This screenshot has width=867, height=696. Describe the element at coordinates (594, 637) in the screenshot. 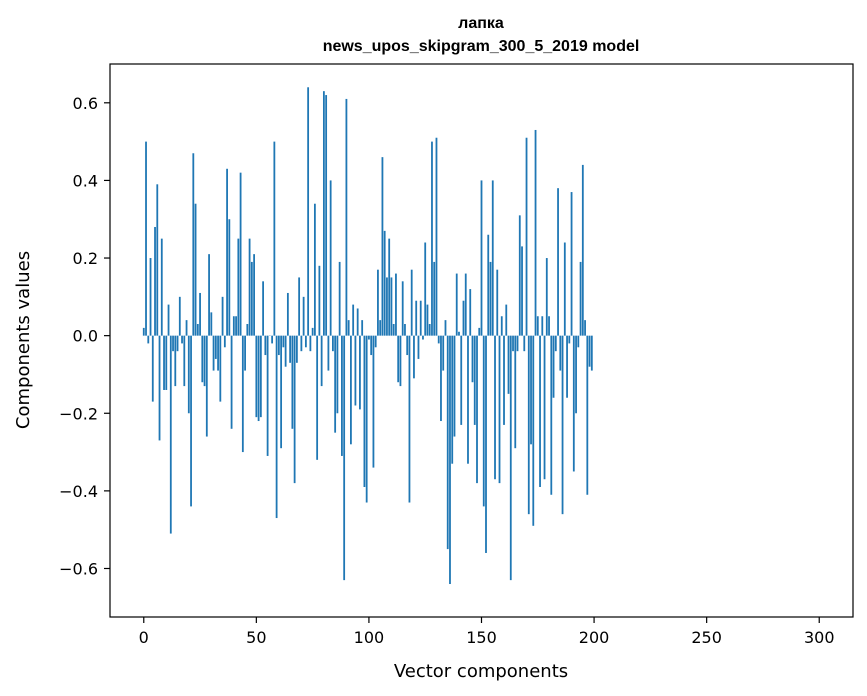

I see `x-tick-label: 200` at that location.